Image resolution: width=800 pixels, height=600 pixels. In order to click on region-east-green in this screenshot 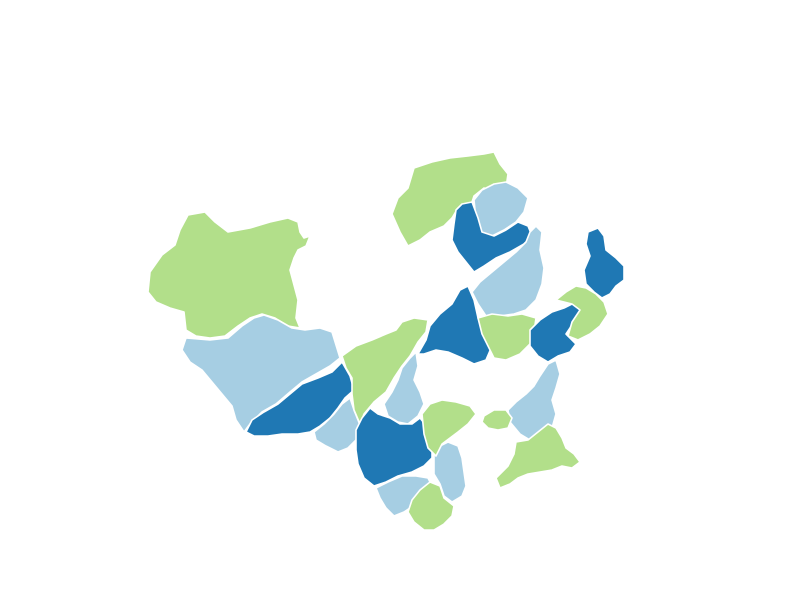, I will do `click(582, 313)`.